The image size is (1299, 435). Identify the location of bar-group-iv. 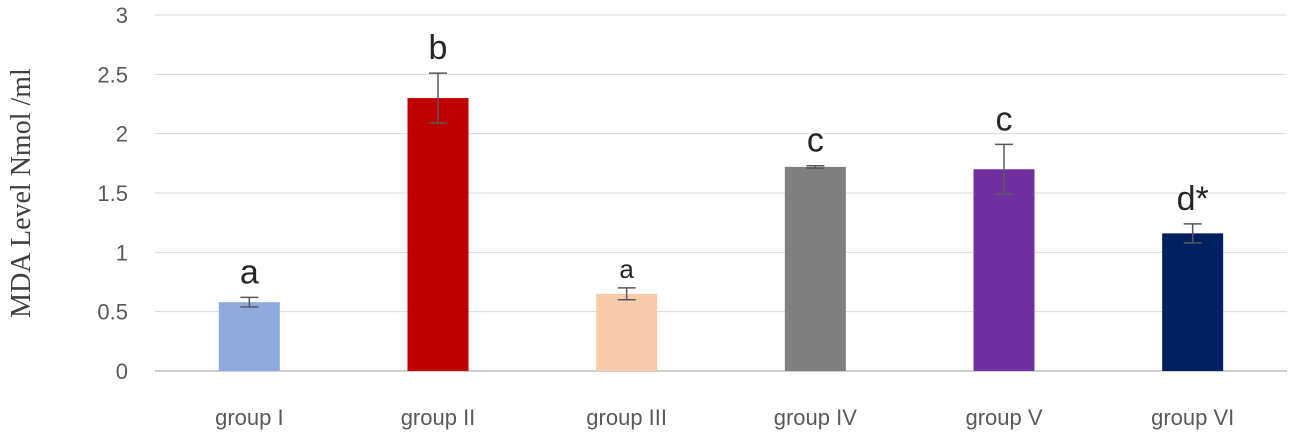
(815, 268).